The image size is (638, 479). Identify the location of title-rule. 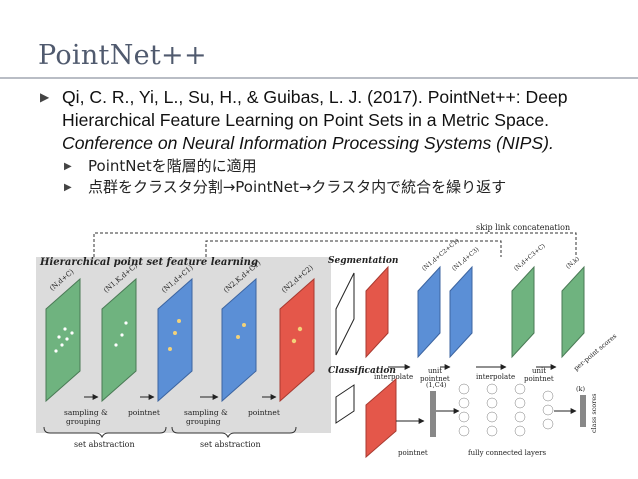
(319, 78).